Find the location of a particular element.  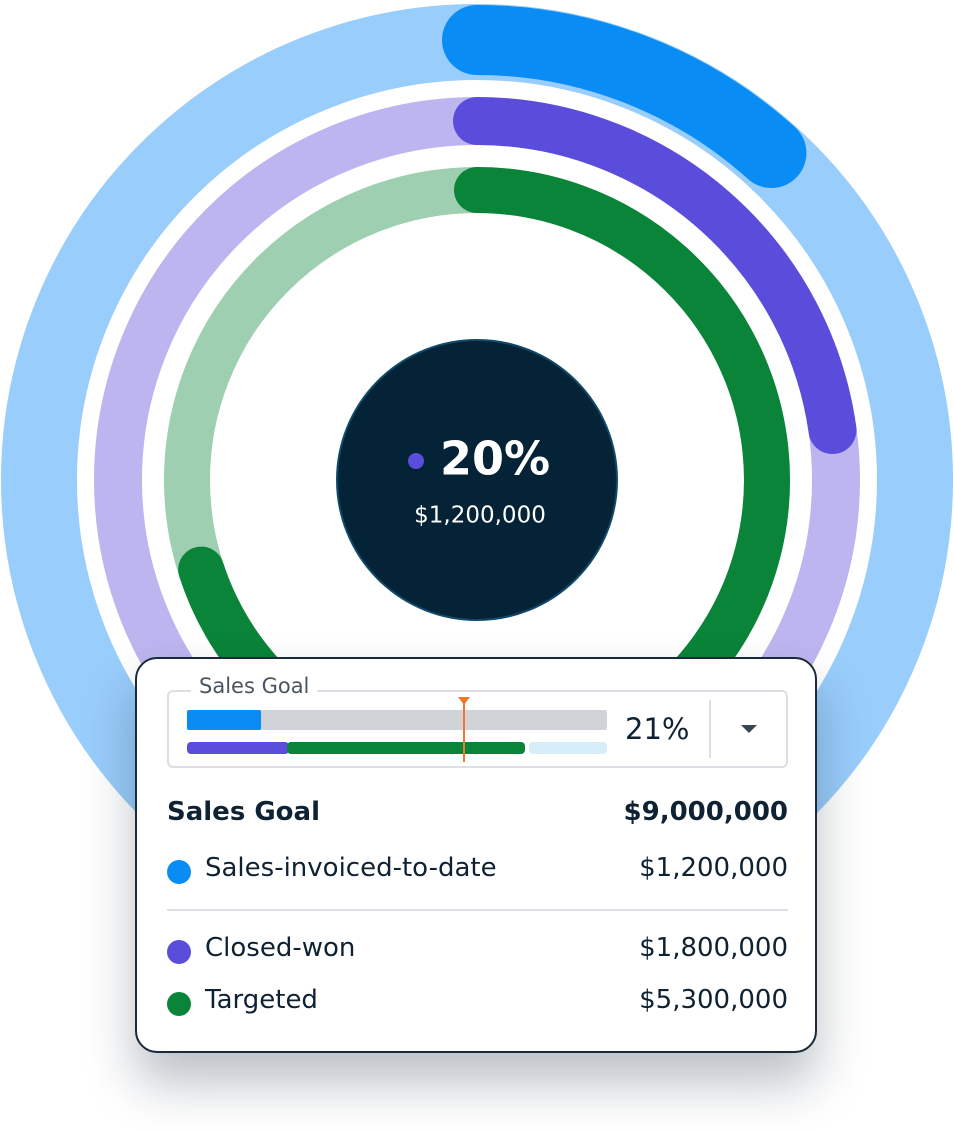

item-value: $1,200,000 is located at coordinates (713, 868).